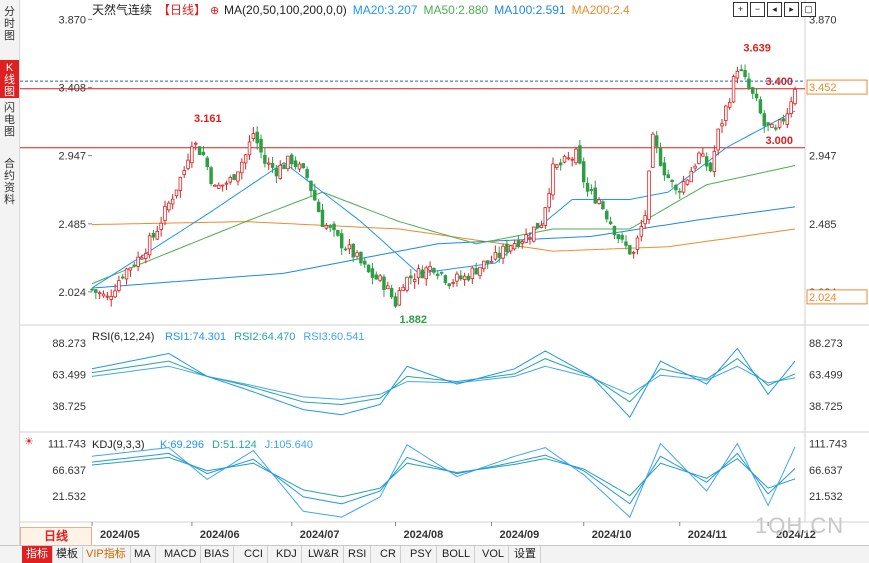  I want to click on indicator-tab-: 设置, so click(525, 554).